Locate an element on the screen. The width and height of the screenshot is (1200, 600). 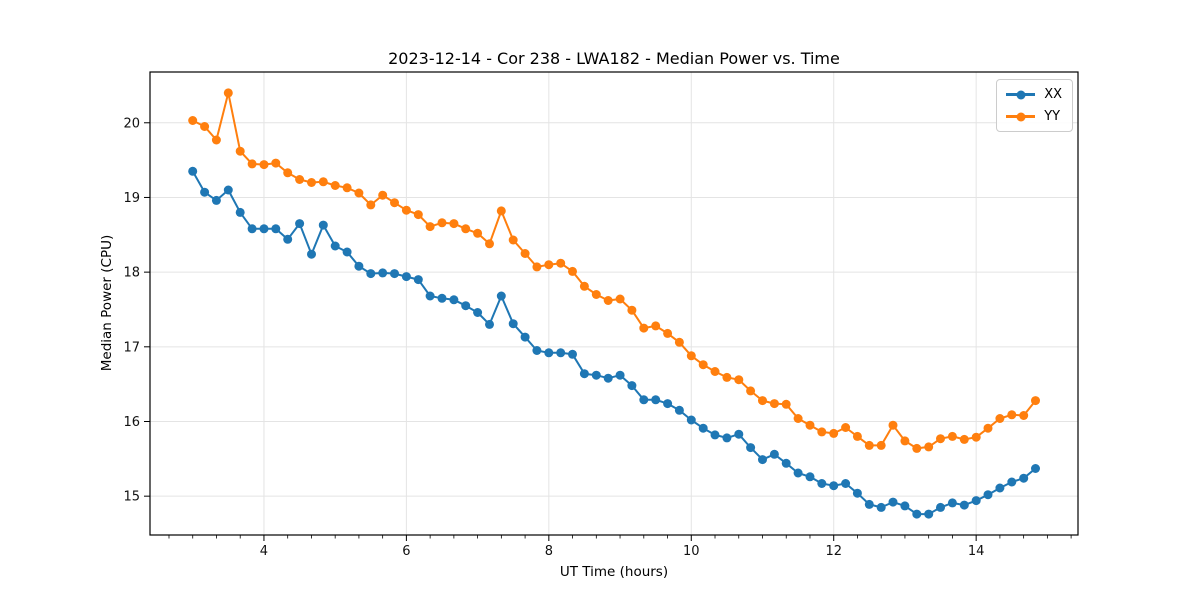
y-tick-label: 16 is located at coordinates (131, 422).